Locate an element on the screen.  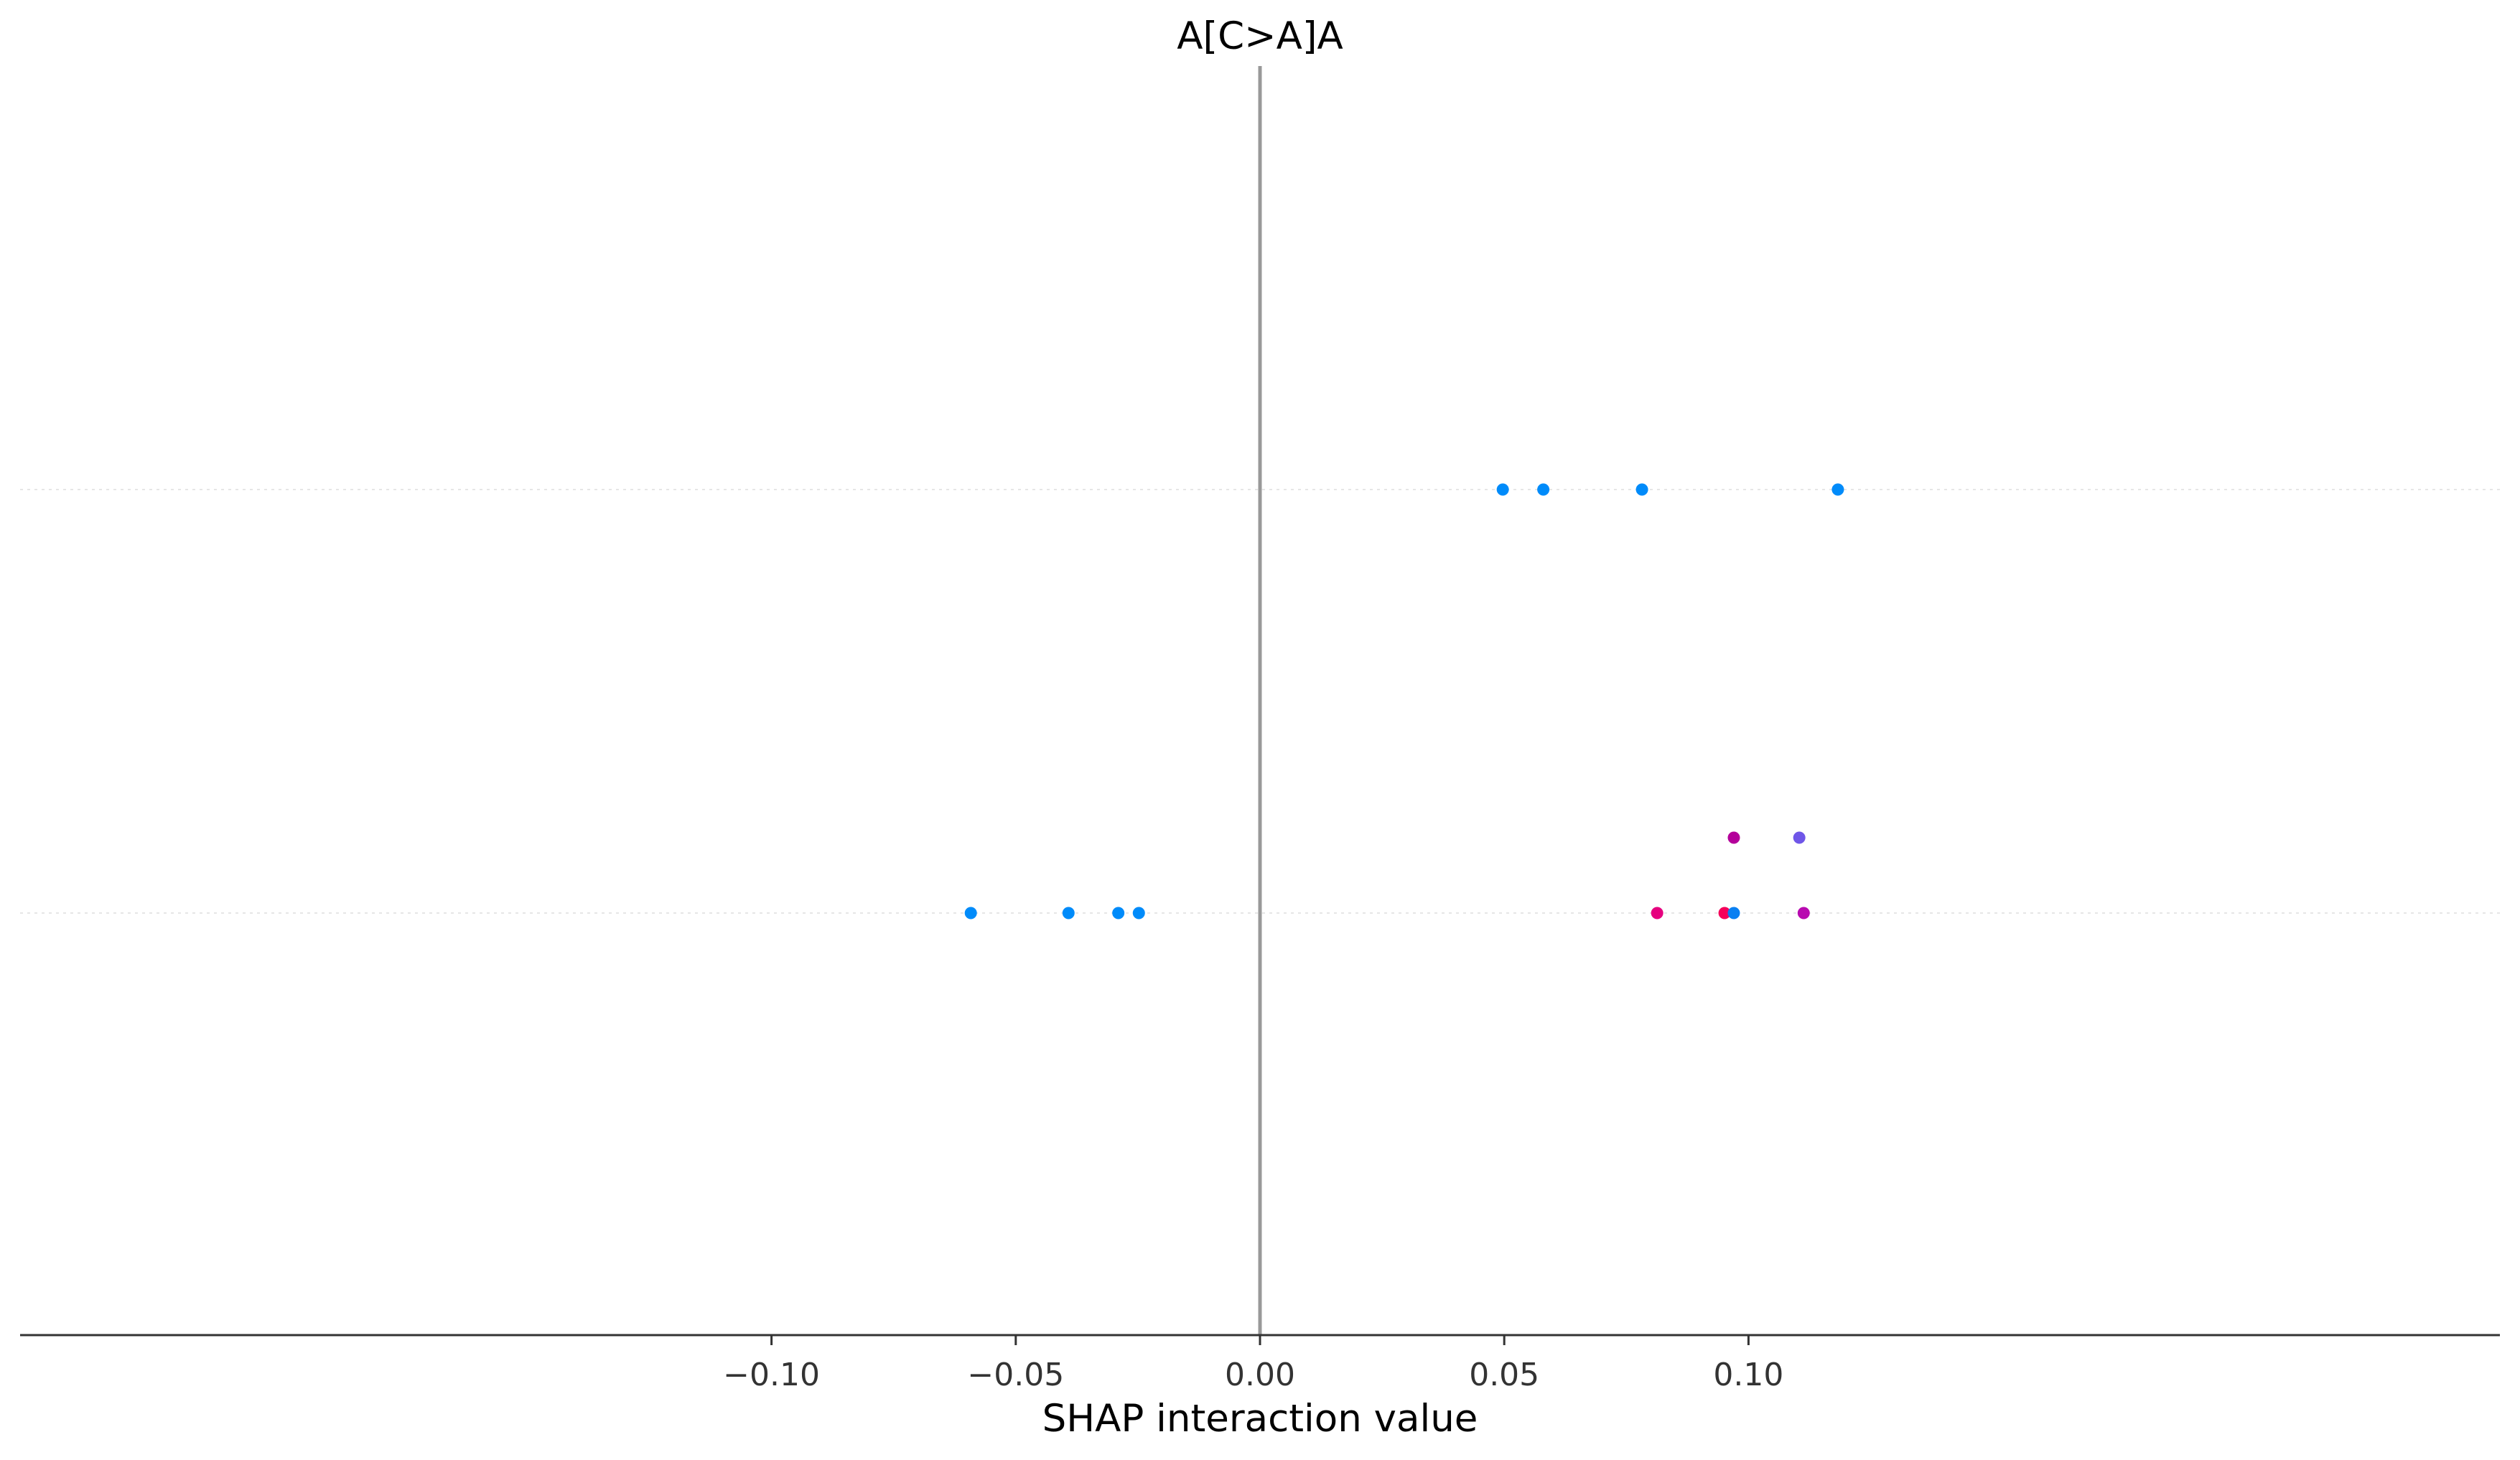
x-axis-ticks: −0.10 −0.05 0.00 0.05 0.10 is located at coordinates (1253, 1364).